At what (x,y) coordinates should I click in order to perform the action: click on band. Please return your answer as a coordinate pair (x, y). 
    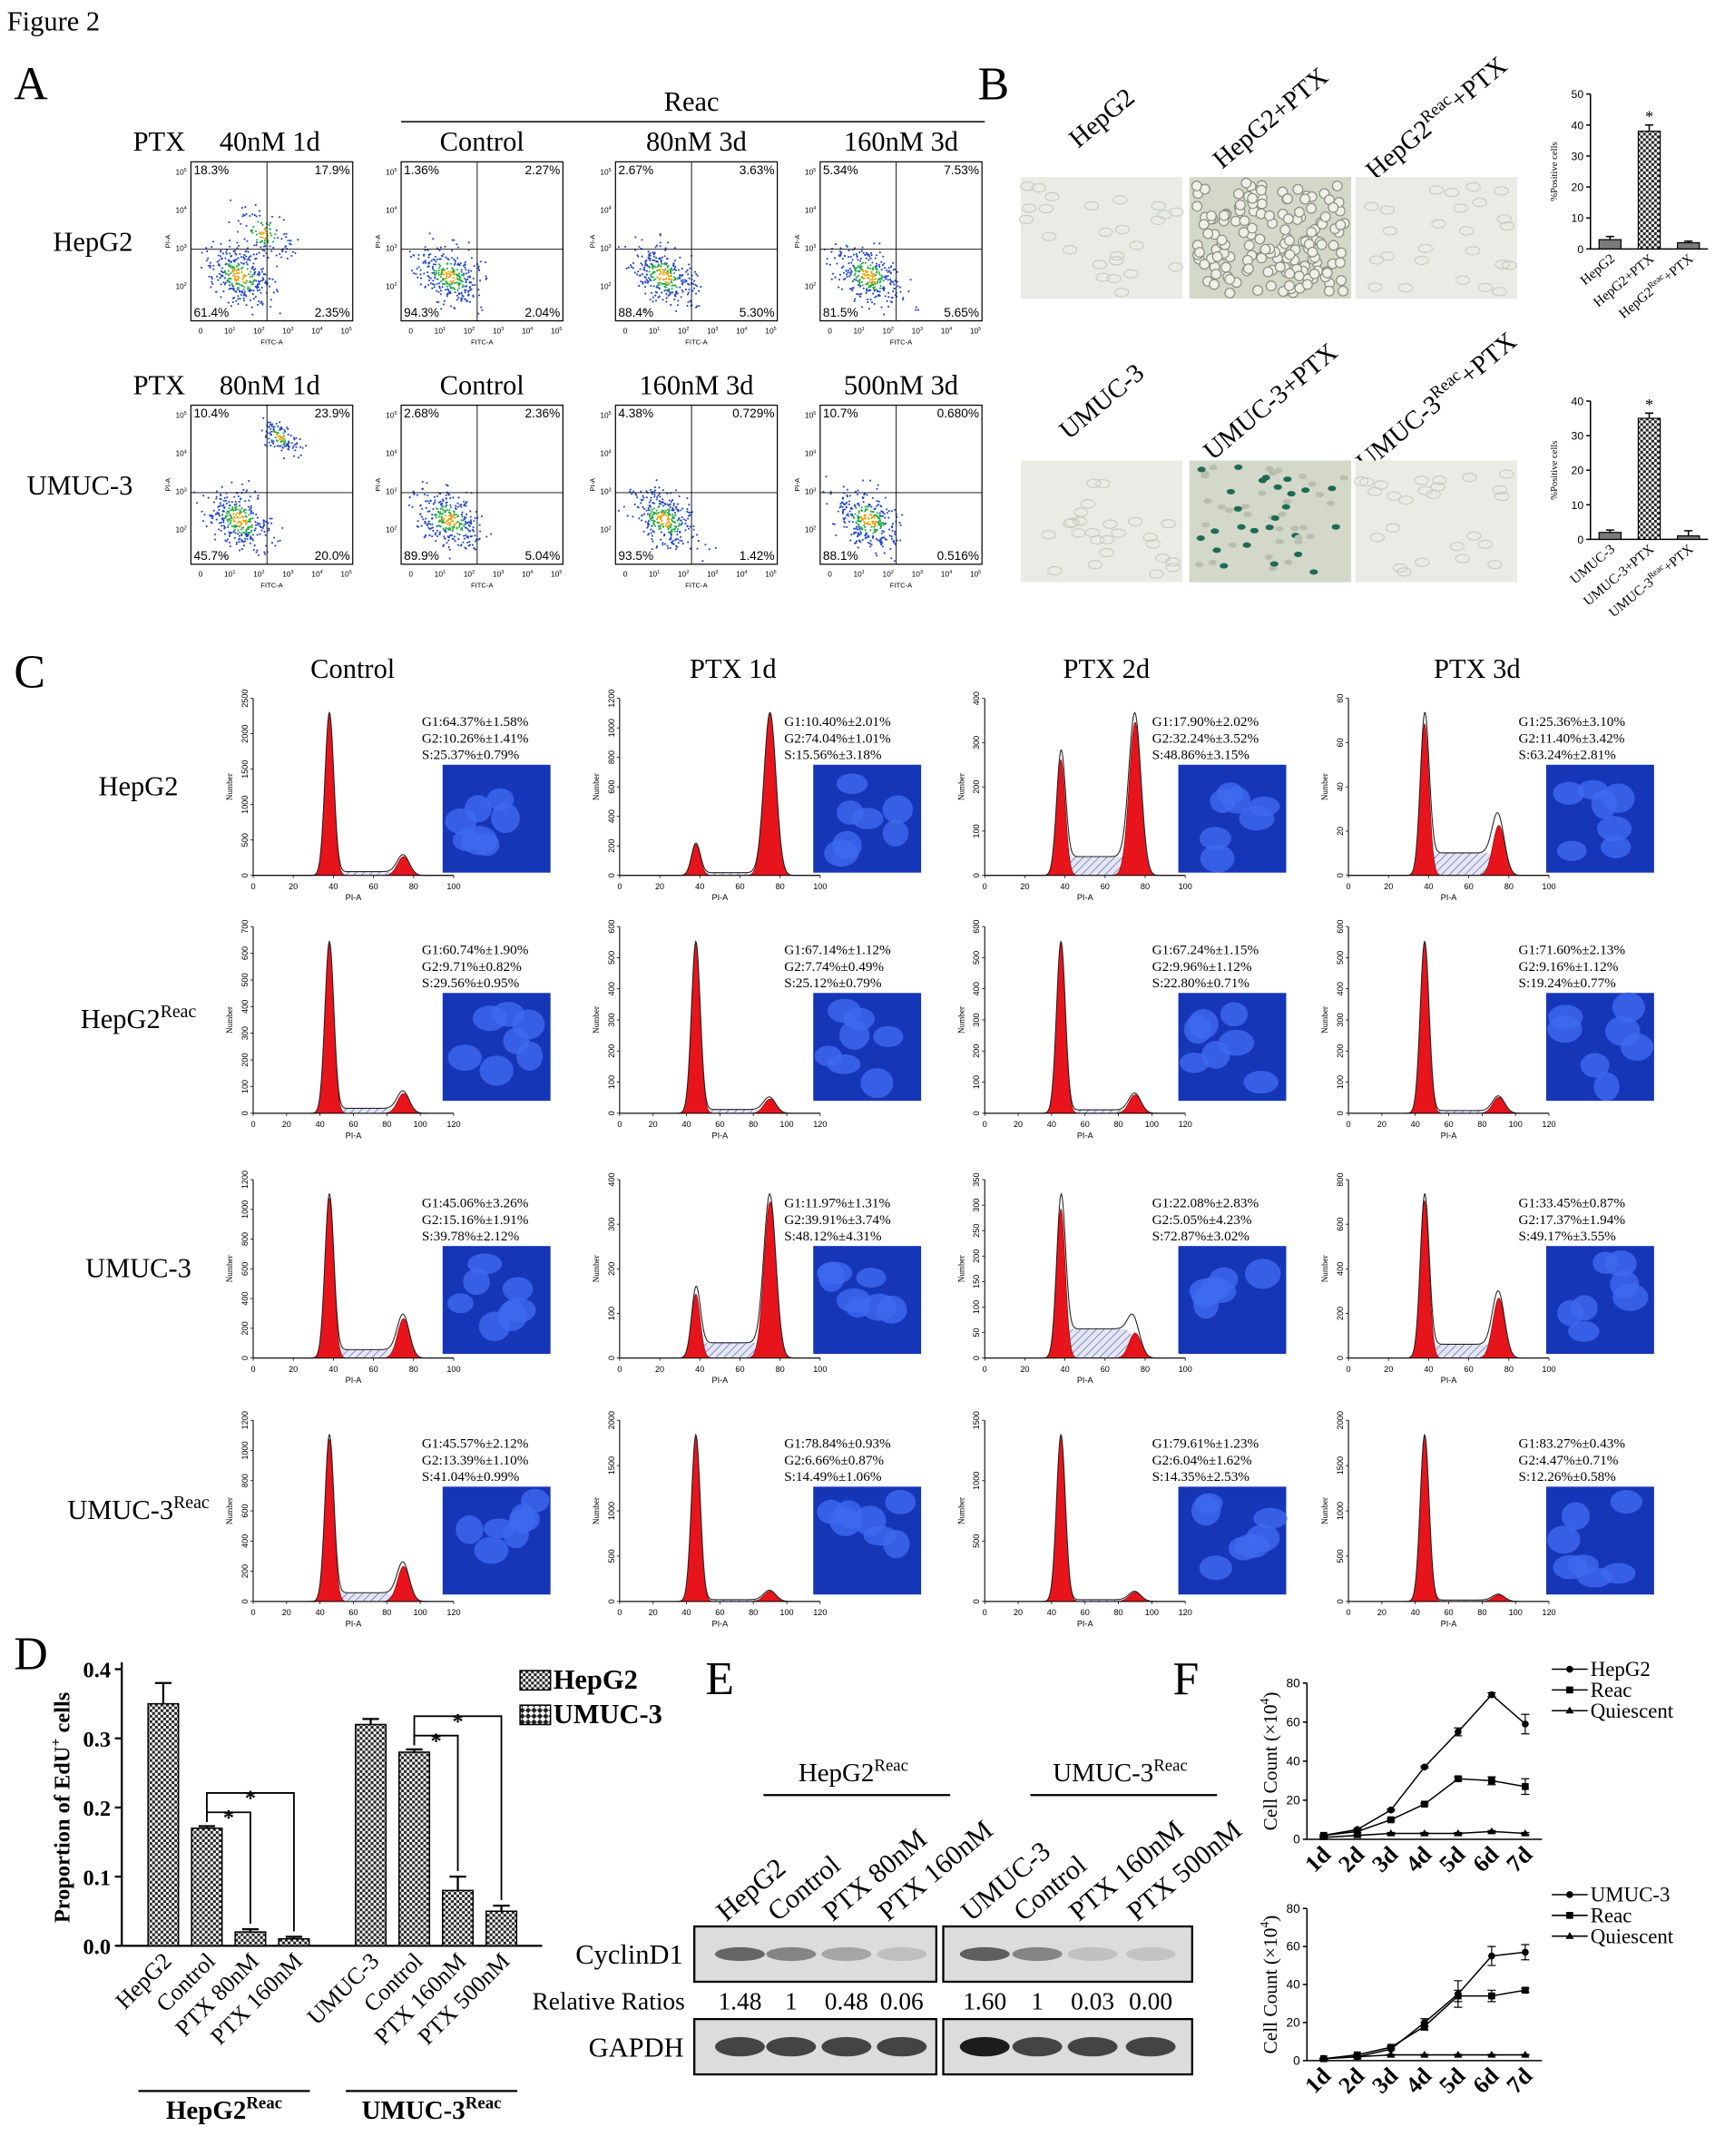
    Looking at the image, I should click on (1037, 2046).